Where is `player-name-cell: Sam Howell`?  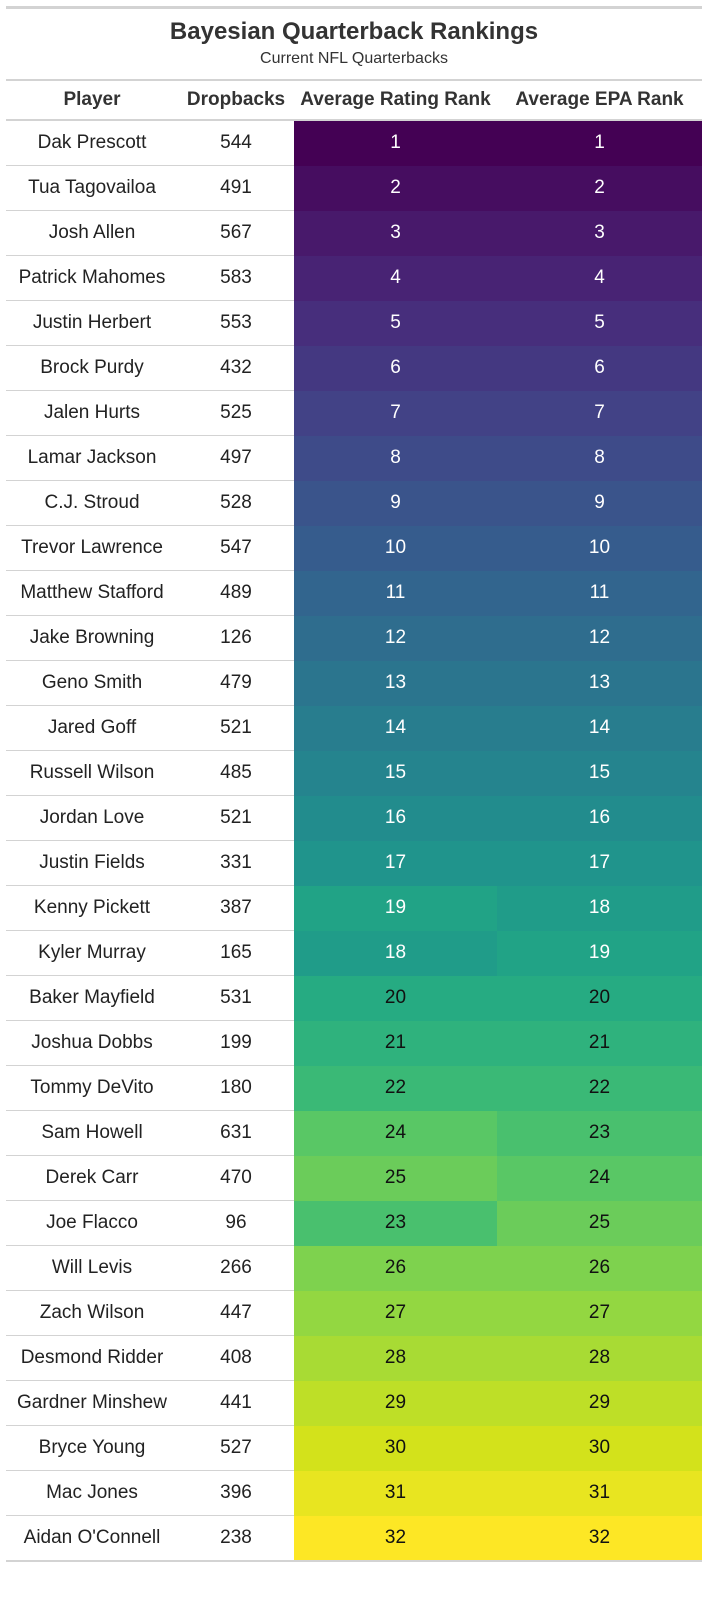
player-name-cell: Sam Howell is located at coordinates (92, 1133).